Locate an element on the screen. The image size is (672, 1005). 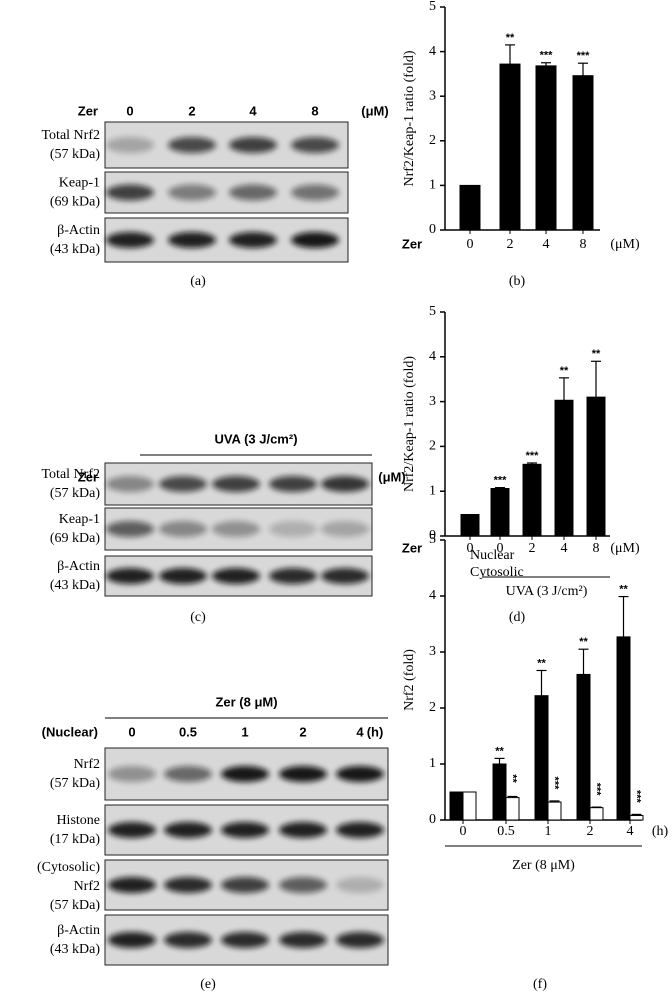
panel-label: (a) is located at coordinates (198, 281).